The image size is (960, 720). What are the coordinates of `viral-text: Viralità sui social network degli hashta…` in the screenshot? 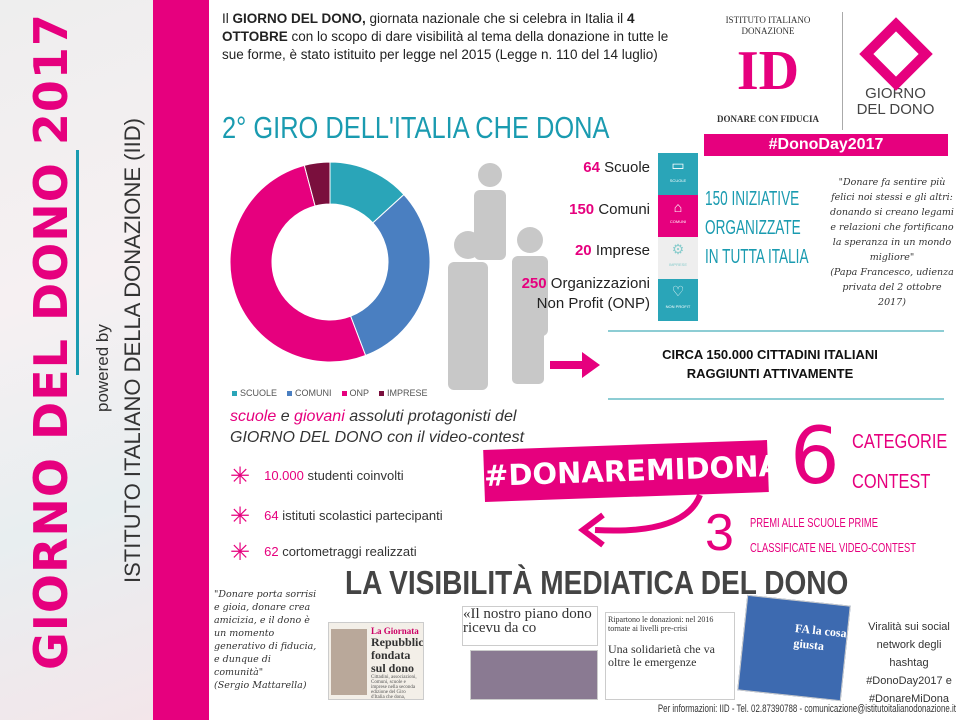 It's located at (909, 663).